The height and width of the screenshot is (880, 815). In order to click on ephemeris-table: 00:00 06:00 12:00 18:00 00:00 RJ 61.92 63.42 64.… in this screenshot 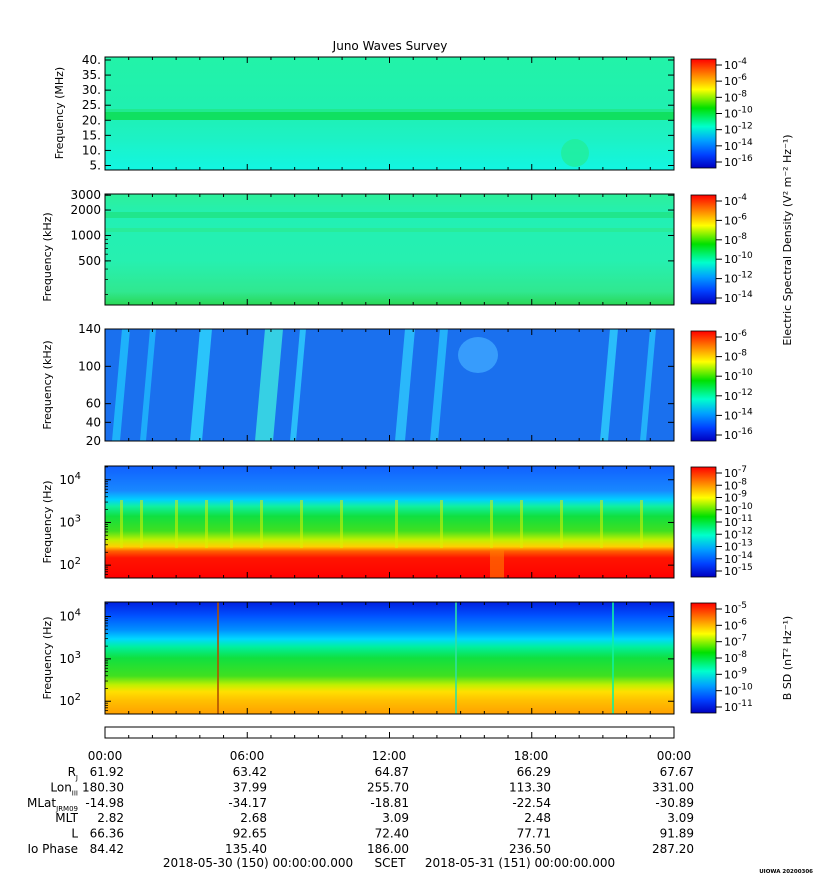, I will do `click(360, 802)`.